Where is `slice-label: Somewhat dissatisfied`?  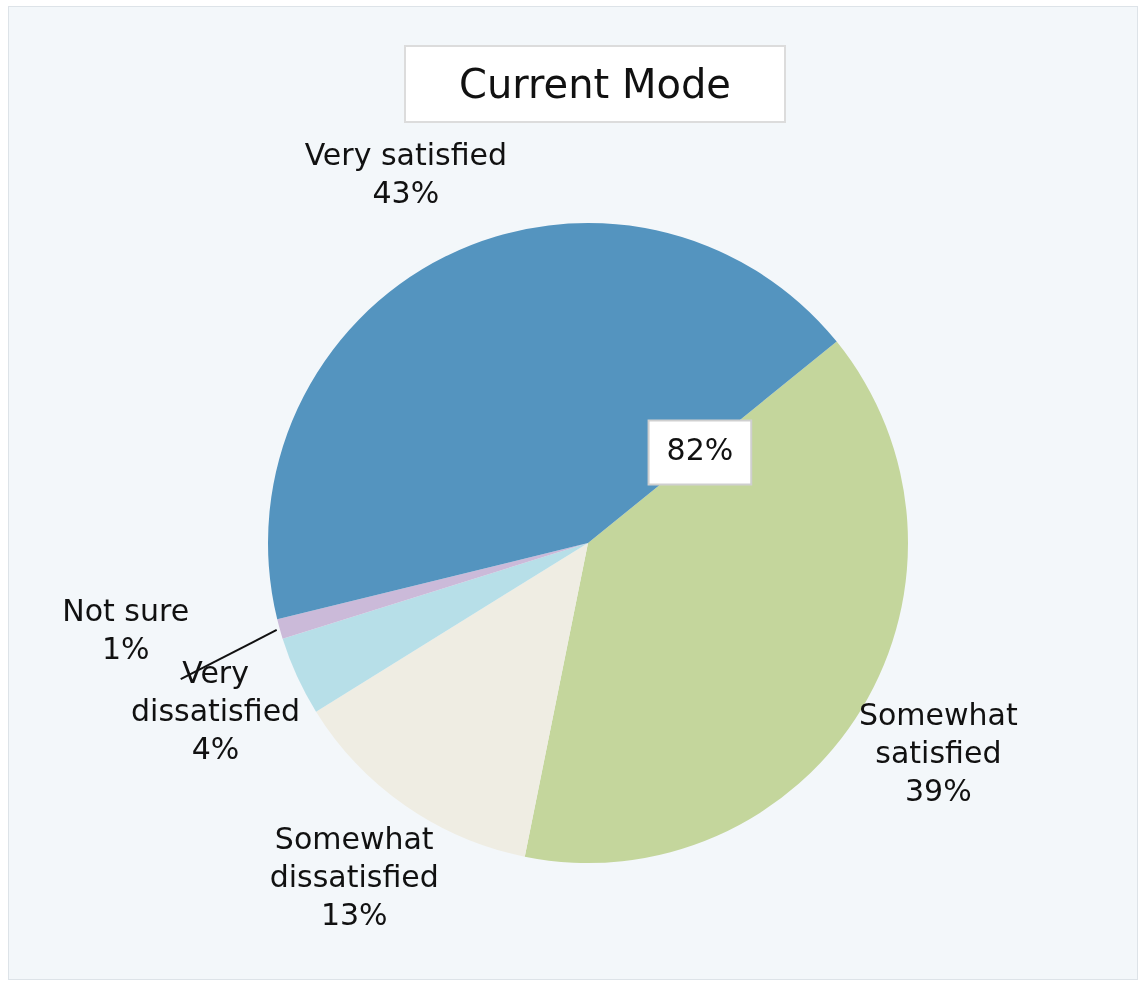
slice-label: Somewhat dissatisfied is located at coordinates (354, 858).